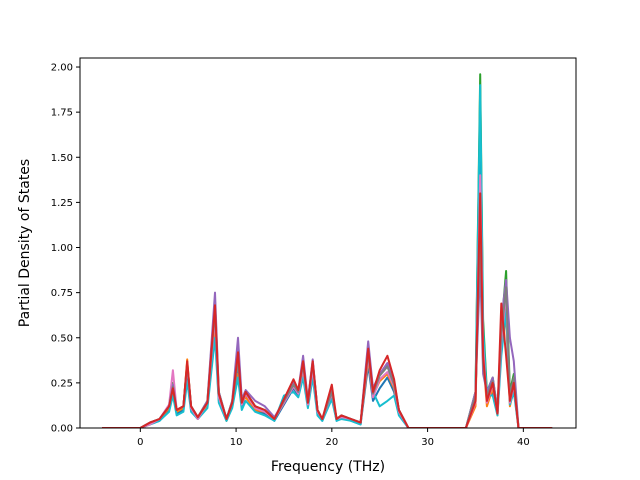 Image resolution: width=640 pixels, height=480 pixels. I want to click on x-tick-label: 30, so click(427, 442).